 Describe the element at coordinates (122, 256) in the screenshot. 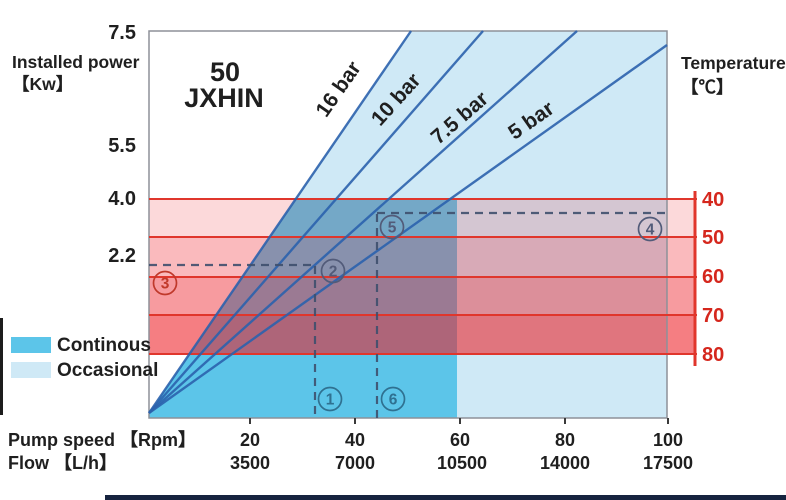

I see `power-tick-2-2: 2.2` at that location.